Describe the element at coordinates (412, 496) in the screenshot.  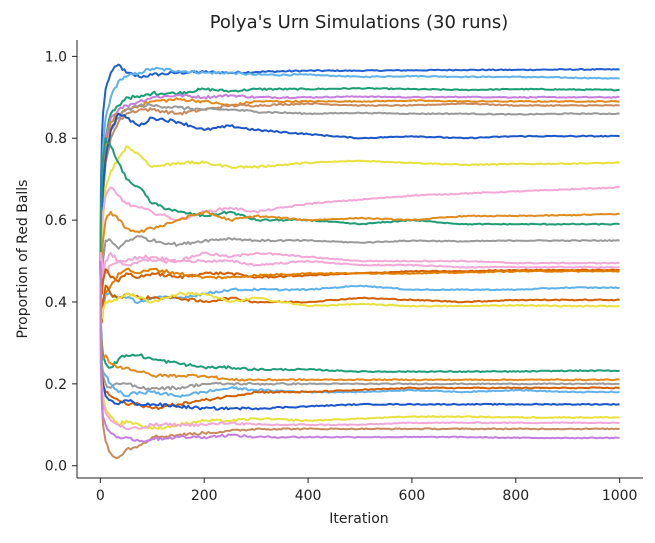
I see `x-tick-label: 600` at that location.